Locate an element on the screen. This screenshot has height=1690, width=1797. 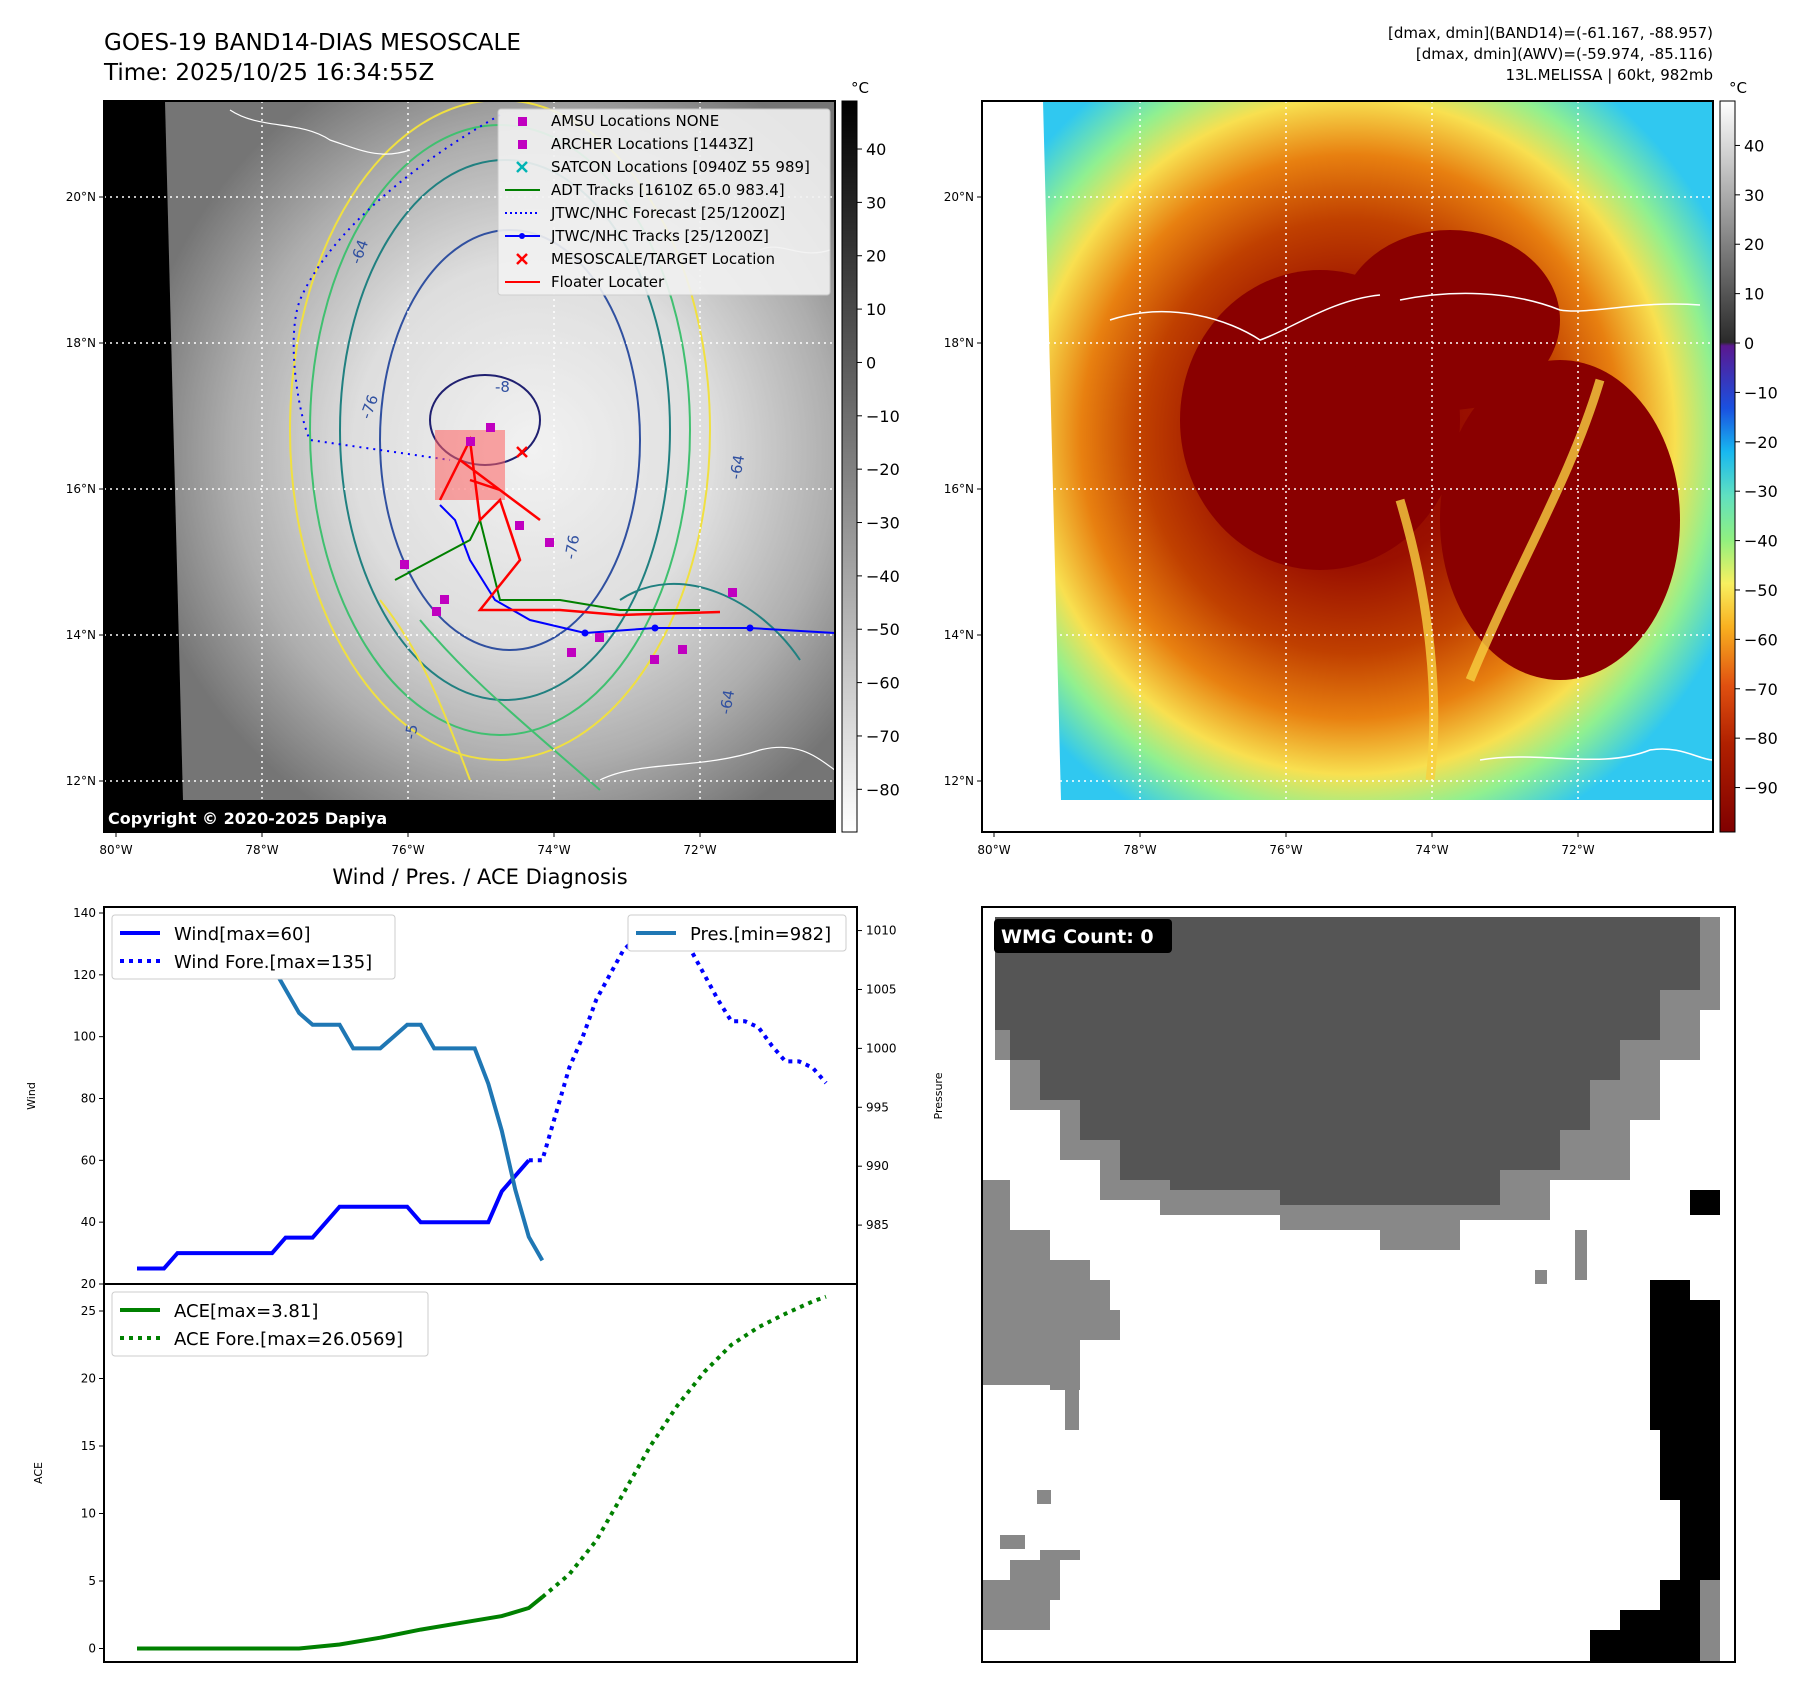
wind-tick-label: 20 is located at coordinates (88, 1284).